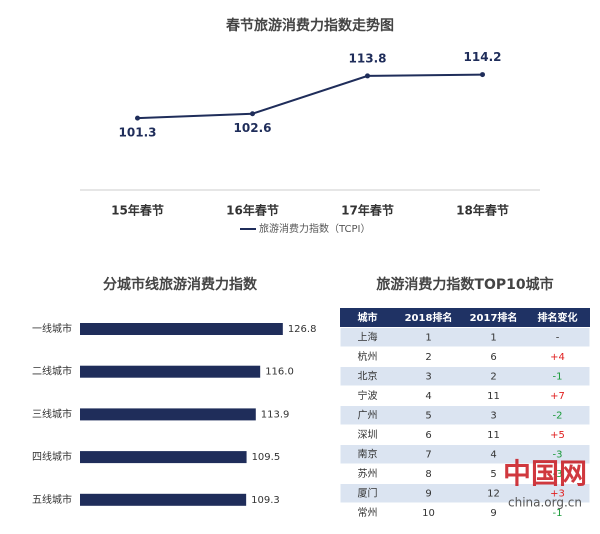  Describe the element at coordinates (494, 317) in the screenshot. I see `header-cell: 2017排名` at that location.